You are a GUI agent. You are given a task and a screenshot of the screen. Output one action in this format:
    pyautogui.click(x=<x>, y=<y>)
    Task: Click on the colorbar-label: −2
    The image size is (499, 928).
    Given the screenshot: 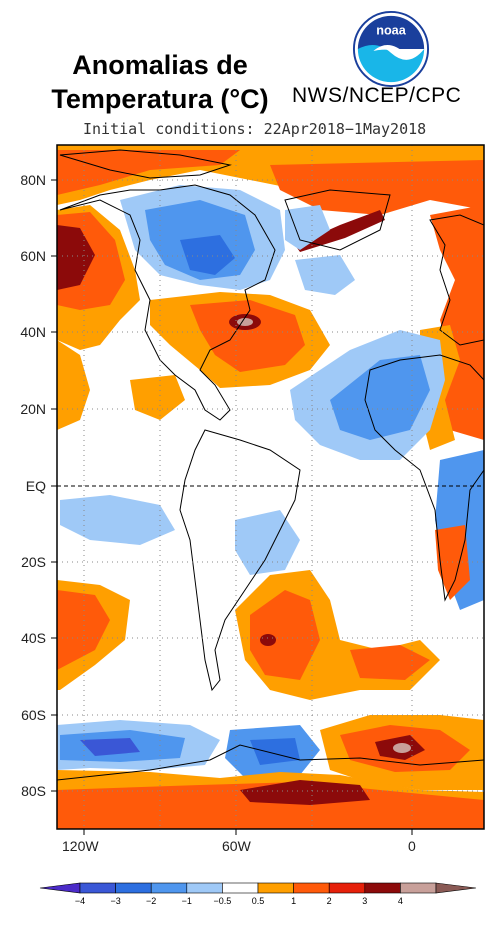 What is the action you would take?
    pyautogui.click(x=151, y=901)
    